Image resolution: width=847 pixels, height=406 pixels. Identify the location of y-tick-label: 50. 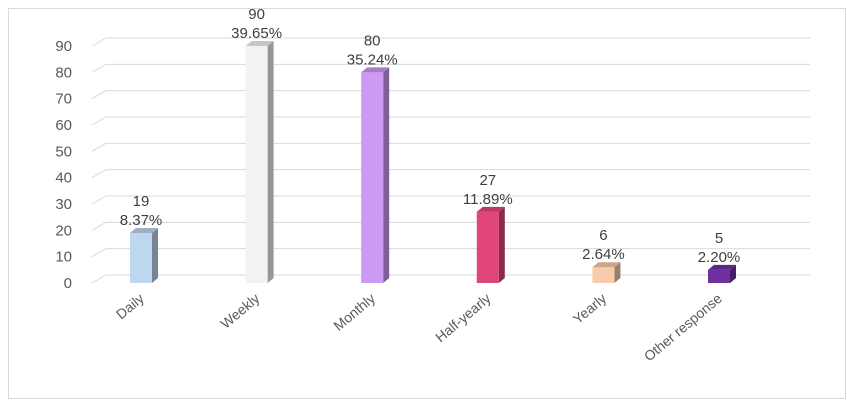
(63, 151).